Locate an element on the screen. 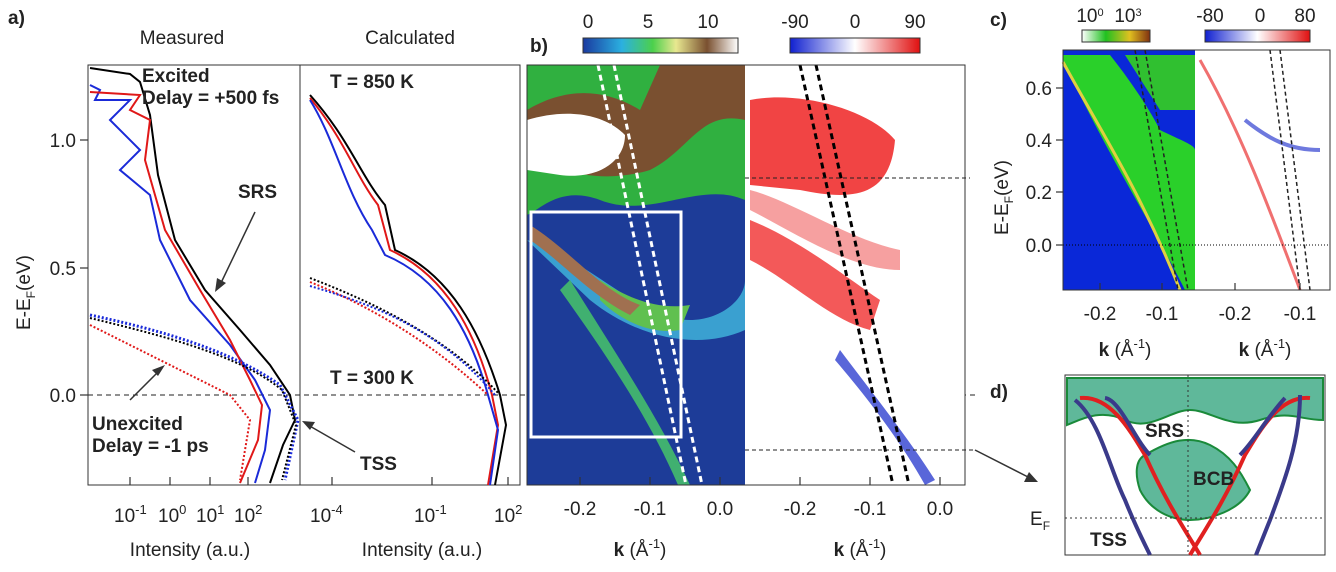  label: (eV) is located at coordinates (1002, 178).